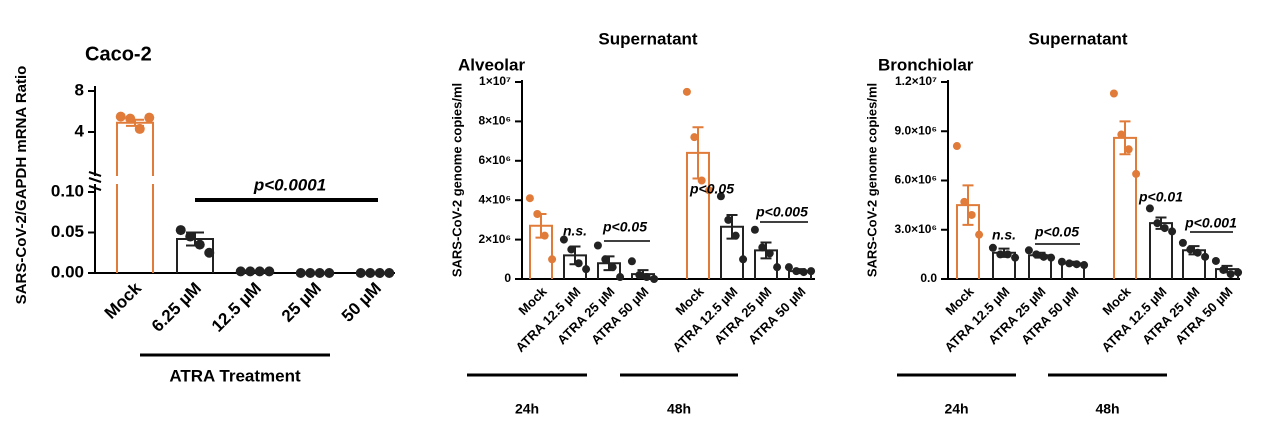 The width and height of the screenshot is (1271, 424). What do you see at coordinates (494, 239) in the screenshot?
I see `y-tick-label: 2×10⁶` at bounding box center [494, 239].